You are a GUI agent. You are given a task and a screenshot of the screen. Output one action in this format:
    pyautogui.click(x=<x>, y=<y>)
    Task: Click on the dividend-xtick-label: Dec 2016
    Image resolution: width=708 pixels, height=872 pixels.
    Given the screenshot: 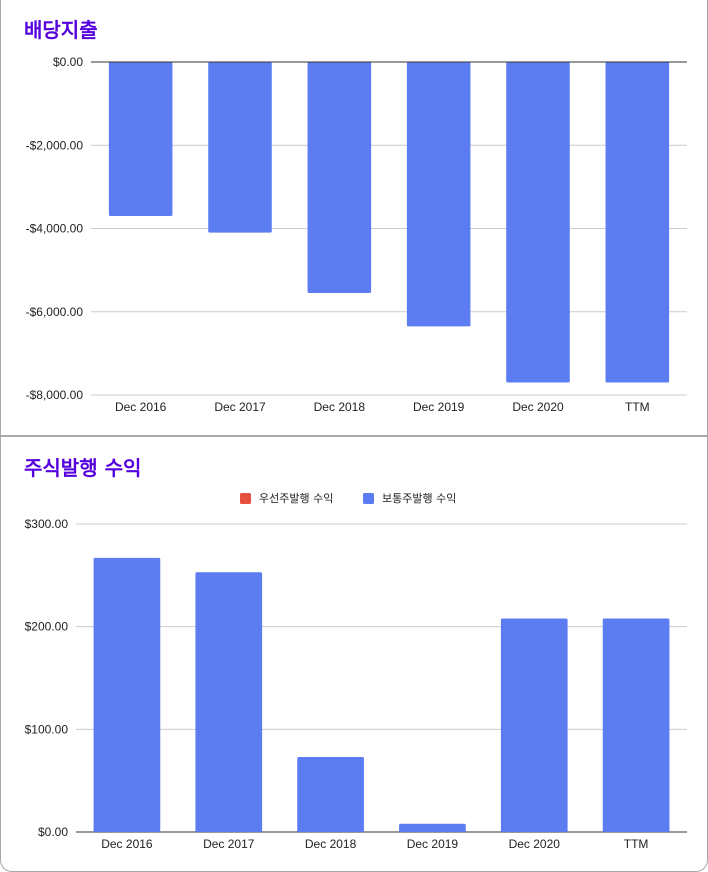 What is the action you would take?
    pyautogui.click(x=141, y=407)
    